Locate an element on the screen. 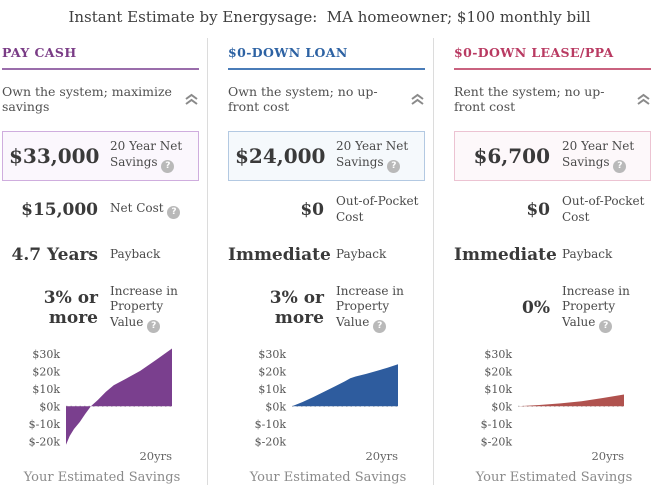  plan-header: $0-DOWN LOAN is located at coordinates (326, 54).